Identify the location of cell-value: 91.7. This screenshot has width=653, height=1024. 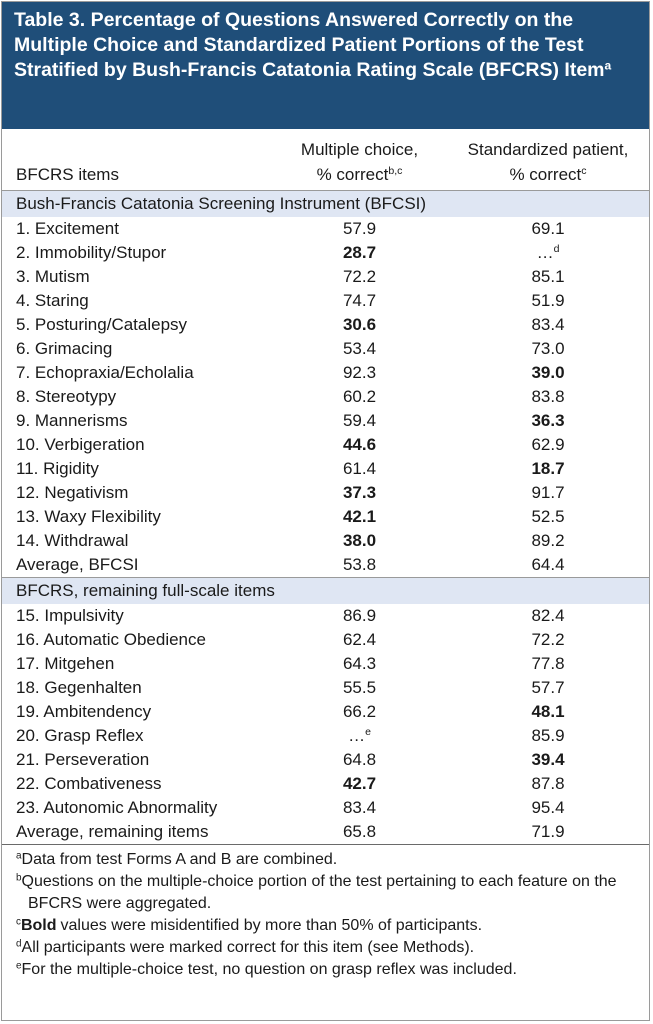
(548, 492).